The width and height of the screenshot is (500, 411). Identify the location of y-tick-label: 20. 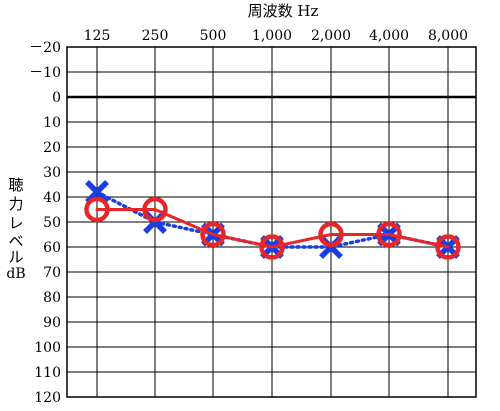
(52, 148).